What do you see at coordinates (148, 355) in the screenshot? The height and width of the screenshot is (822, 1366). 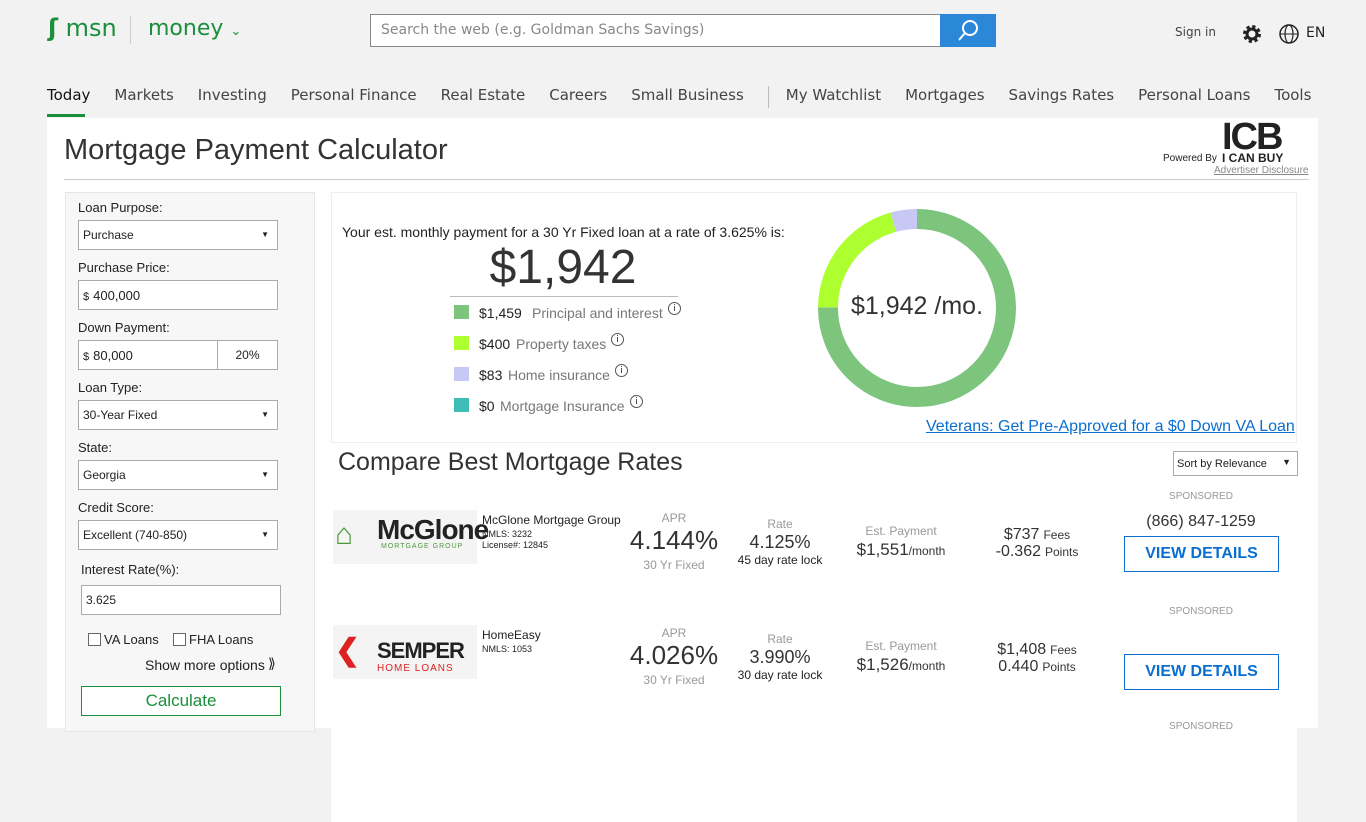 I see `input: $80,000` at bounding box center [148, 355].